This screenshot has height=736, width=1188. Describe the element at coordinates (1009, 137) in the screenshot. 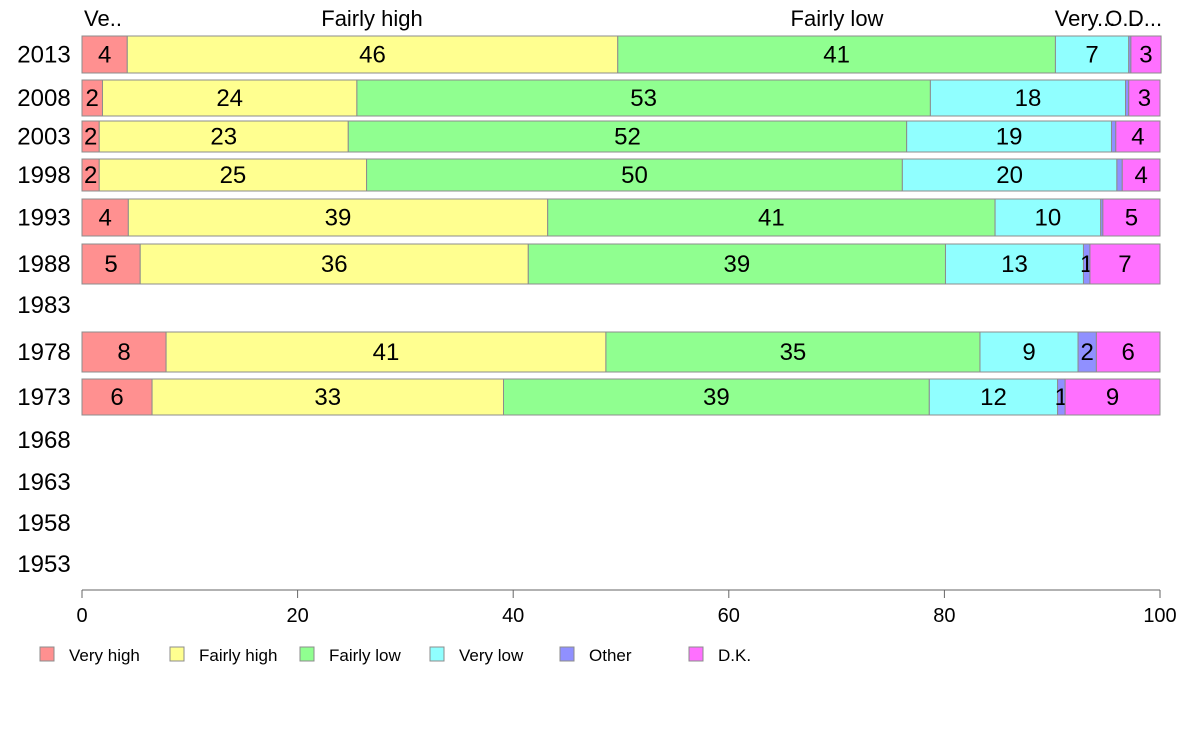

I see `data-label-very-low-2003: 19` at that location.